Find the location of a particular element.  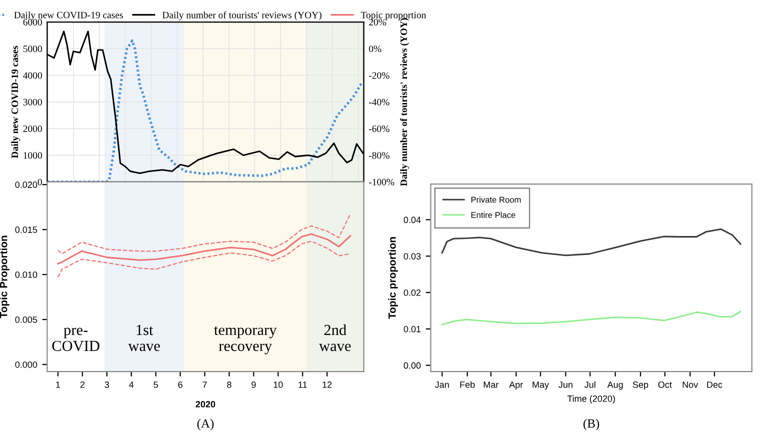

y-tick-label: 0.03 is located at coordinates (412, 256).